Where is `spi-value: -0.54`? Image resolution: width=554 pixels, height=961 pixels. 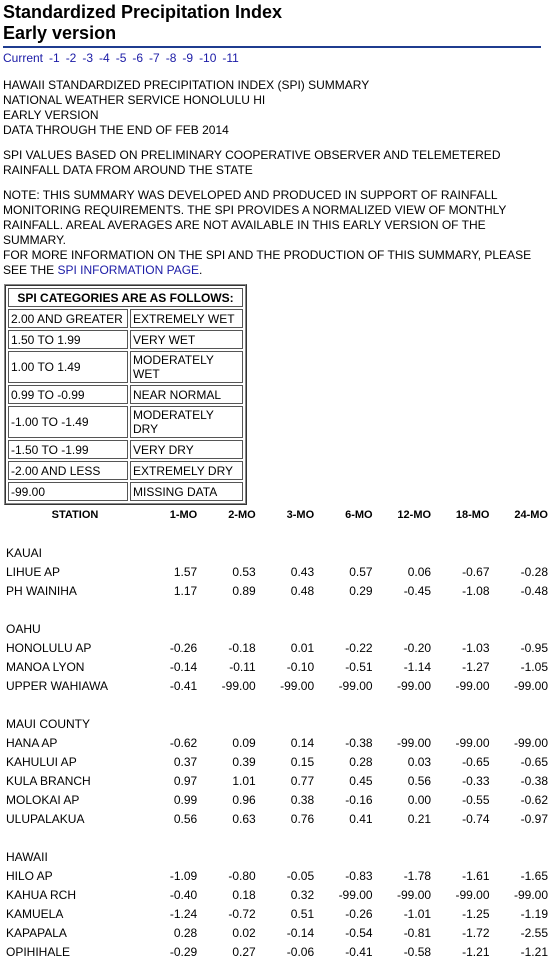 spi-value: -0.54 is located at coordinates (359, 932).